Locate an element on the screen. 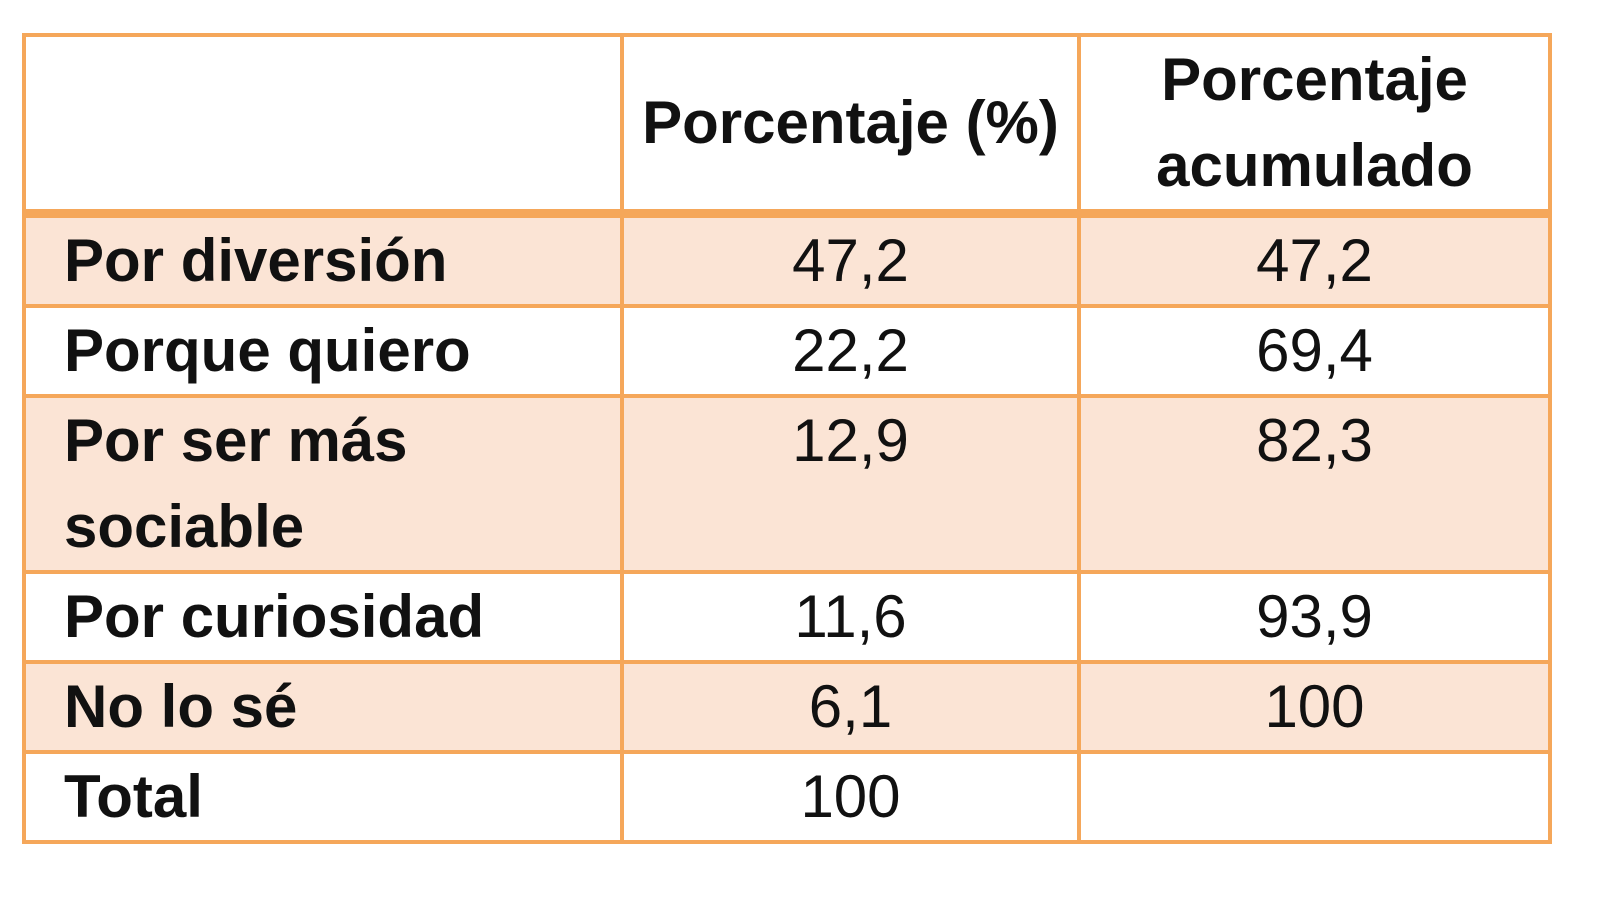  cumulative-cell: 82,3 is located at coordinates (1314, 484).